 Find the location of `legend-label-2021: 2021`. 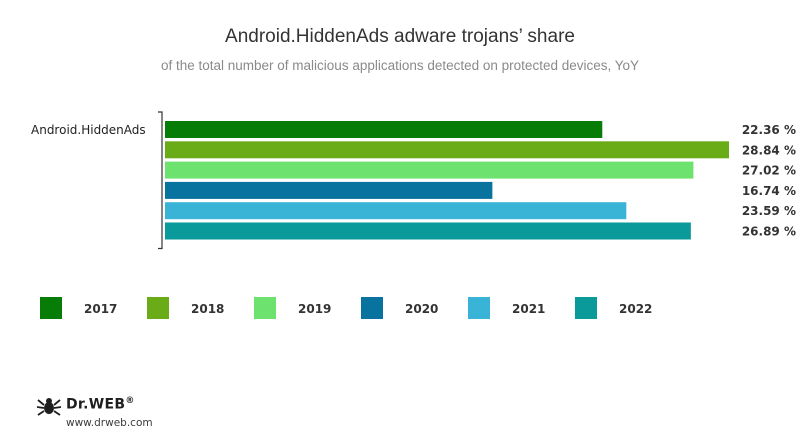

legend-label-2021: 2021 is located at coordinates (528, 309).